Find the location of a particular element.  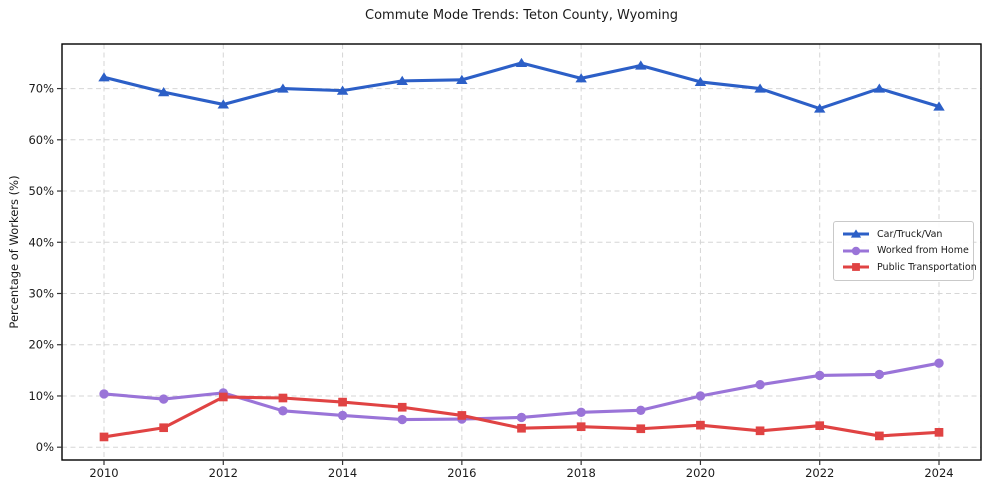

y-tick-label: 50% is located at coordinates (41, 191).